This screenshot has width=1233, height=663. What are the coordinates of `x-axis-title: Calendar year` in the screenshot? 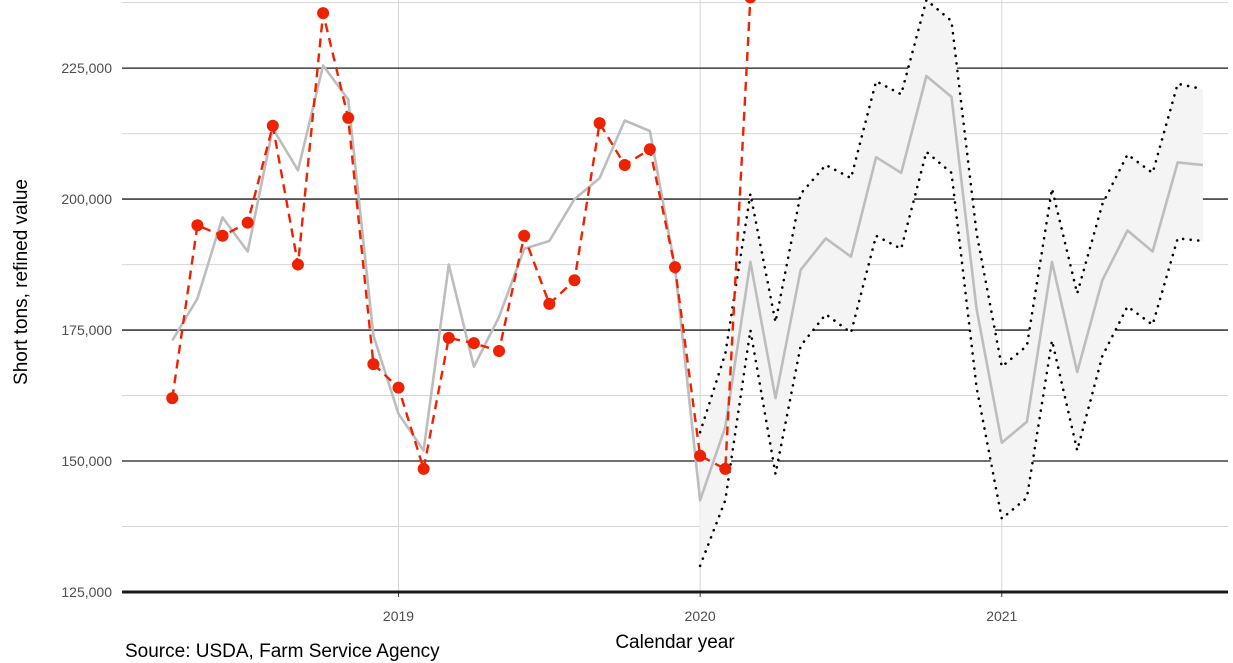 It's located at (675, 642).